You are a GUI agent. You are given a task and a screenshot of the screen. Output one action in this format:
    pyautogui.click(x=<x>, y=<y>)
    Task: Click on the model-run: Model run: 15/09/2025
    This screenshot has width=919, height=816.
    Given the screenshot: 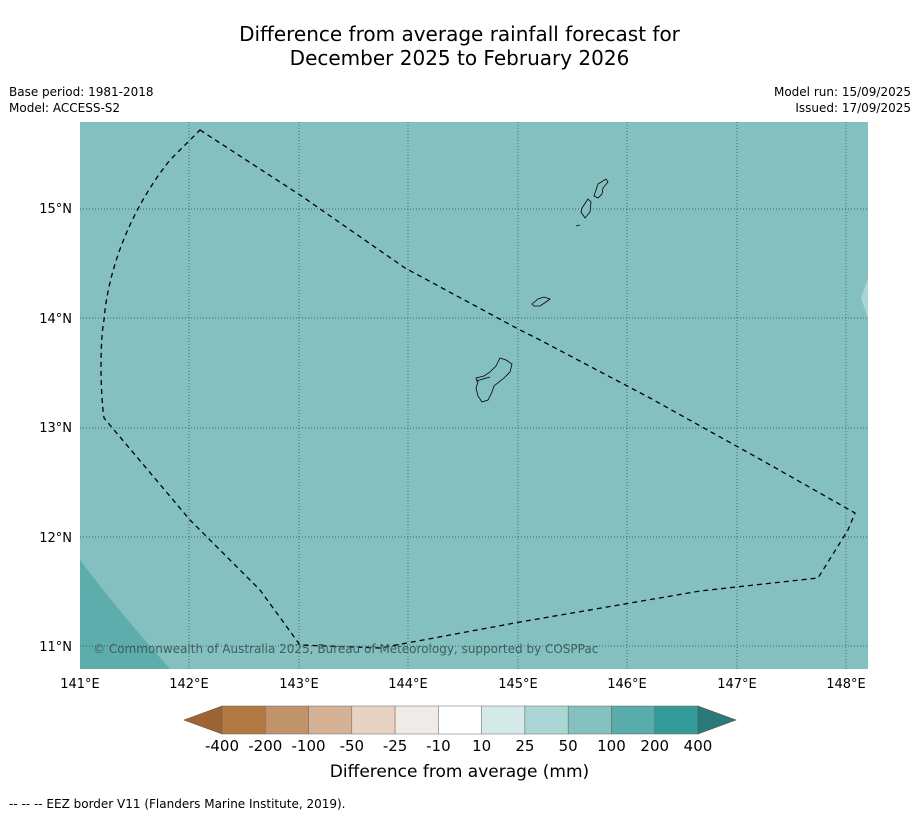 What is the action you would take?
    pyautogui.click(x=842, y=92)
    